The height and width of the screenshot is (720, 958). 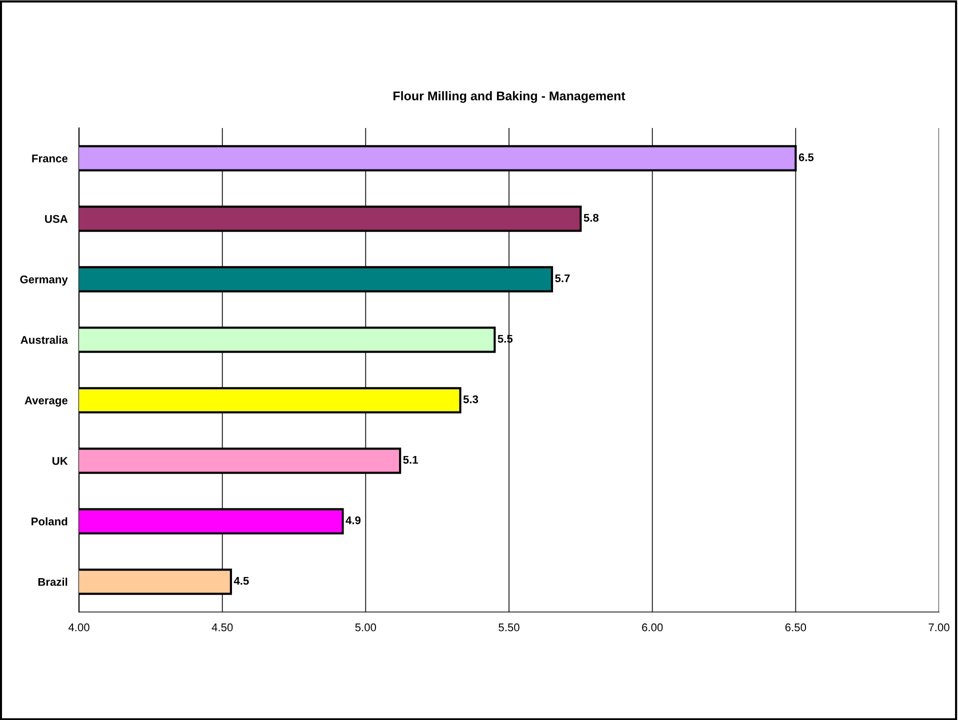 I want to click on y-tick-label: Germany, so click(x=44, y=281).